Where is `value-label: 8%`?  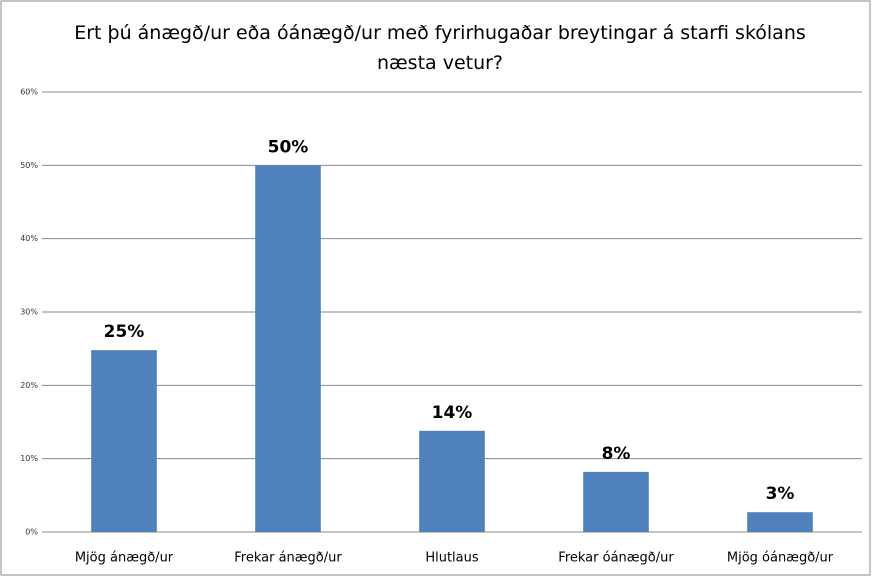 value-label: 8% is located at coordinates (616, 454).